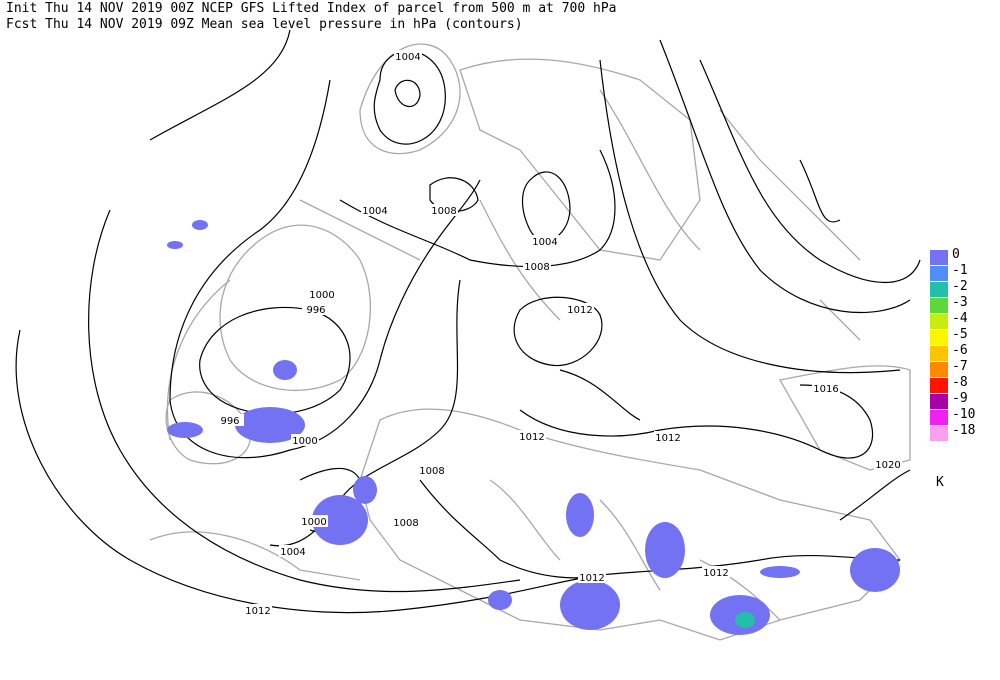 Image resolution: width=1000 pixels, height=680 pixels. Describe the element at coordinates (963, 430) in the screenshot. I see `legend-label: -18` at that location.